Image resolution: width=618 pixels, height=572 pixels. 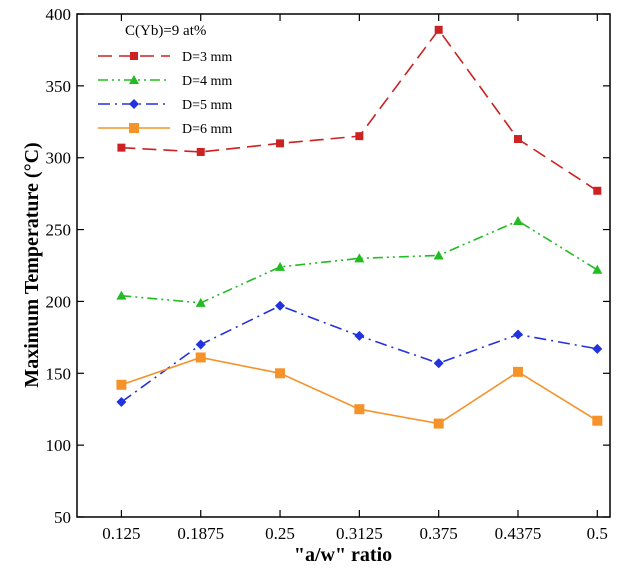 I want to click on series-line, so click(x=359, y=353).